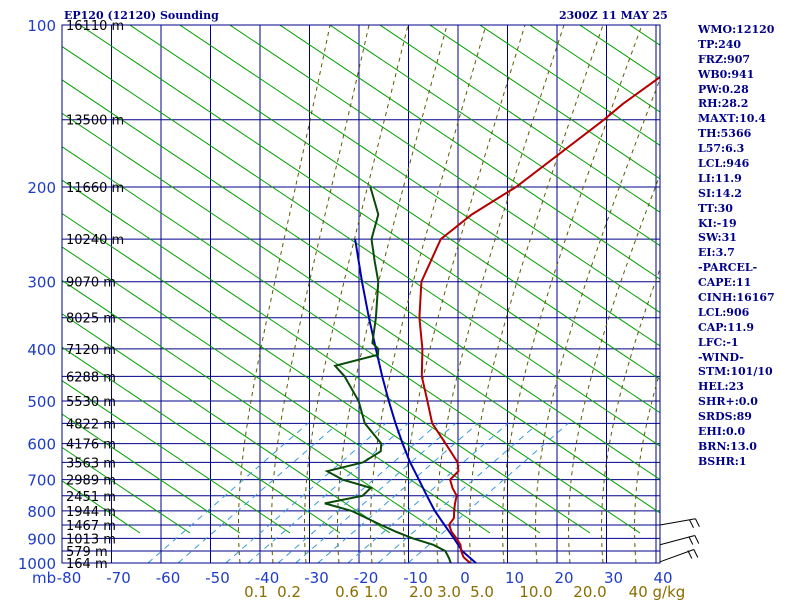 The height and width of the screenshot is (600, 800). I want to click on height-label: 5530 m, so click(91, 402).